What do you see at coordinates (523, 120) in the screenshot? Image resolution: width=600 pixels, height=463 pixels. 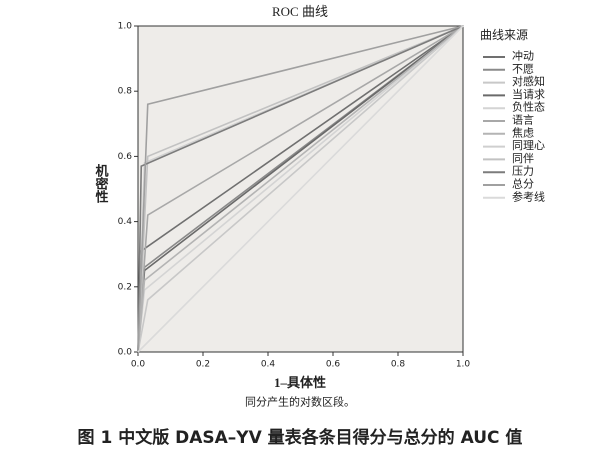 I see `legend-label: 语言` at bounding box center [523, 120].